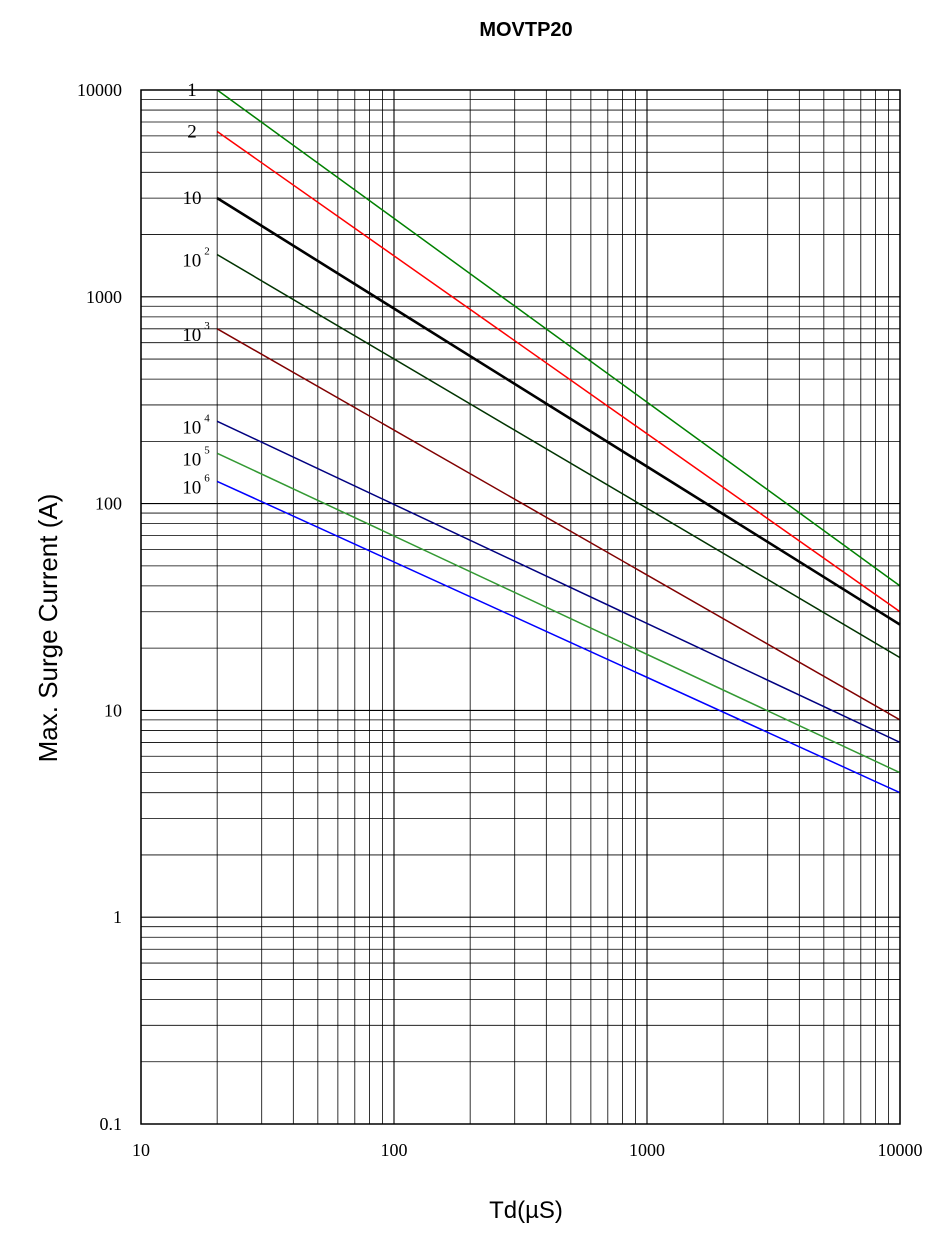 This screenshot has height=1246, width=940. I want to click on series-label-10-3: 10 3, so click(196, 333).